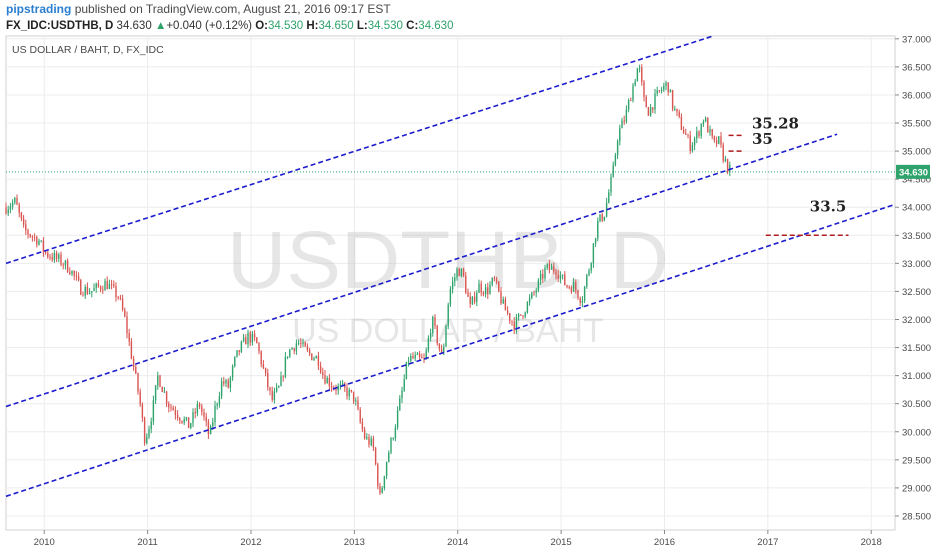  I want to click on time-axis: 2010 2011 2012 2013 2014 2015 2016 2017 2018, so click(458, 539).